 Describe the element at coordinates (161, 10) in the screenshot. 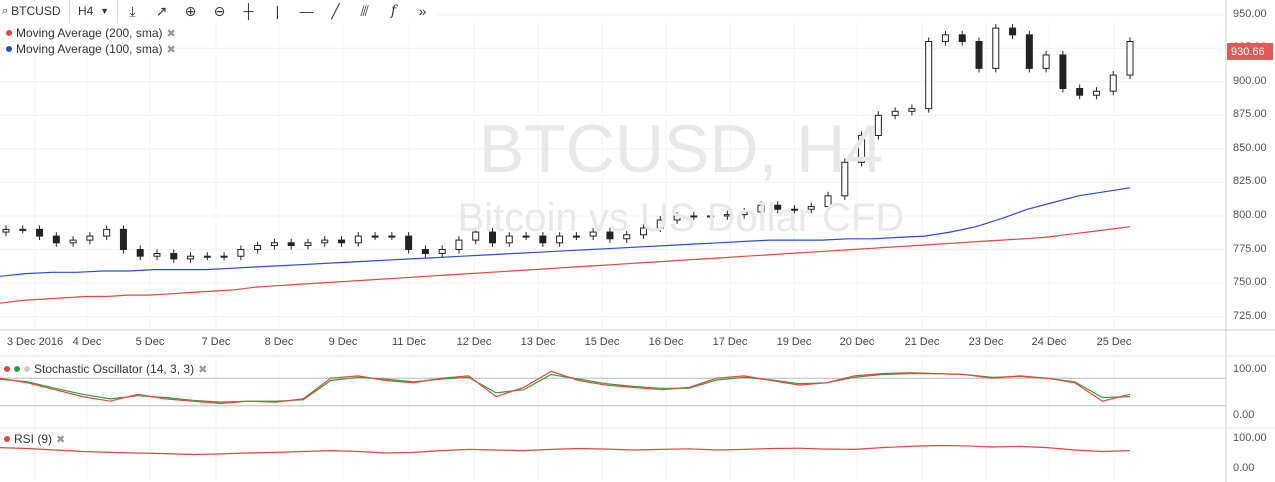

I see `indicators-icon: ↗` at that location.